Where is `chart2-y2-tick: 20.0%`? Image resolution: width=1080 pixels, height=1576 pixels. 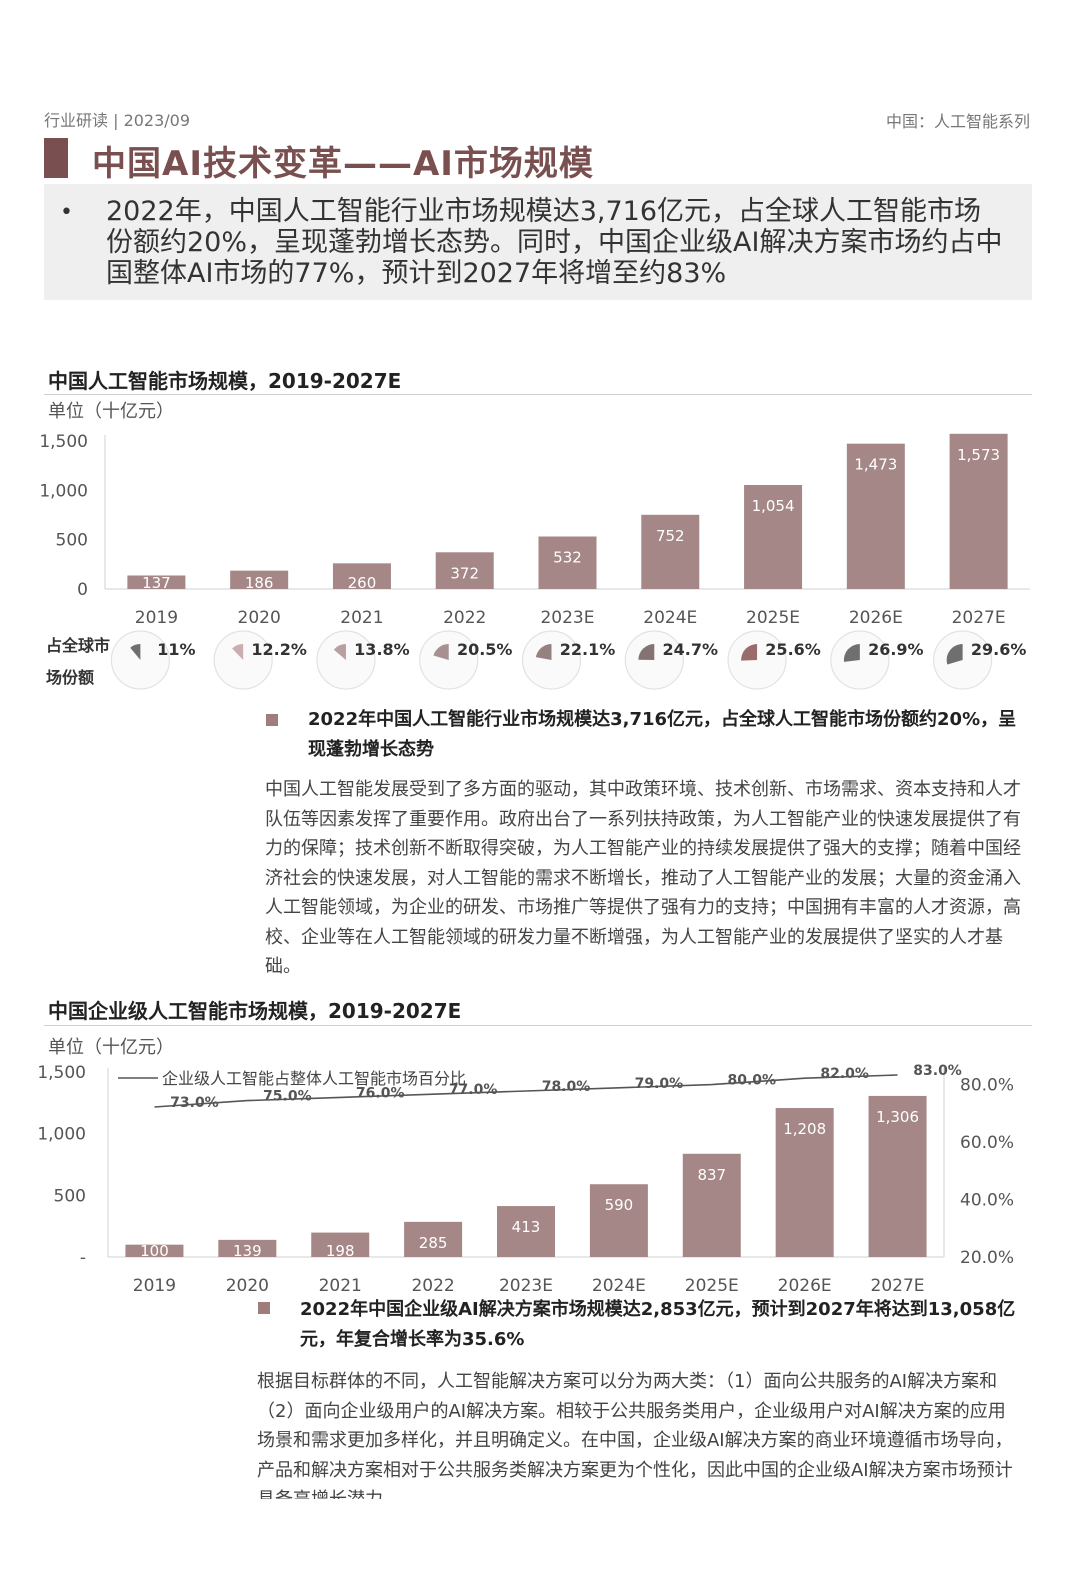
chart2-y2-tick: 20.0% is located at coordinates (987, 1258).